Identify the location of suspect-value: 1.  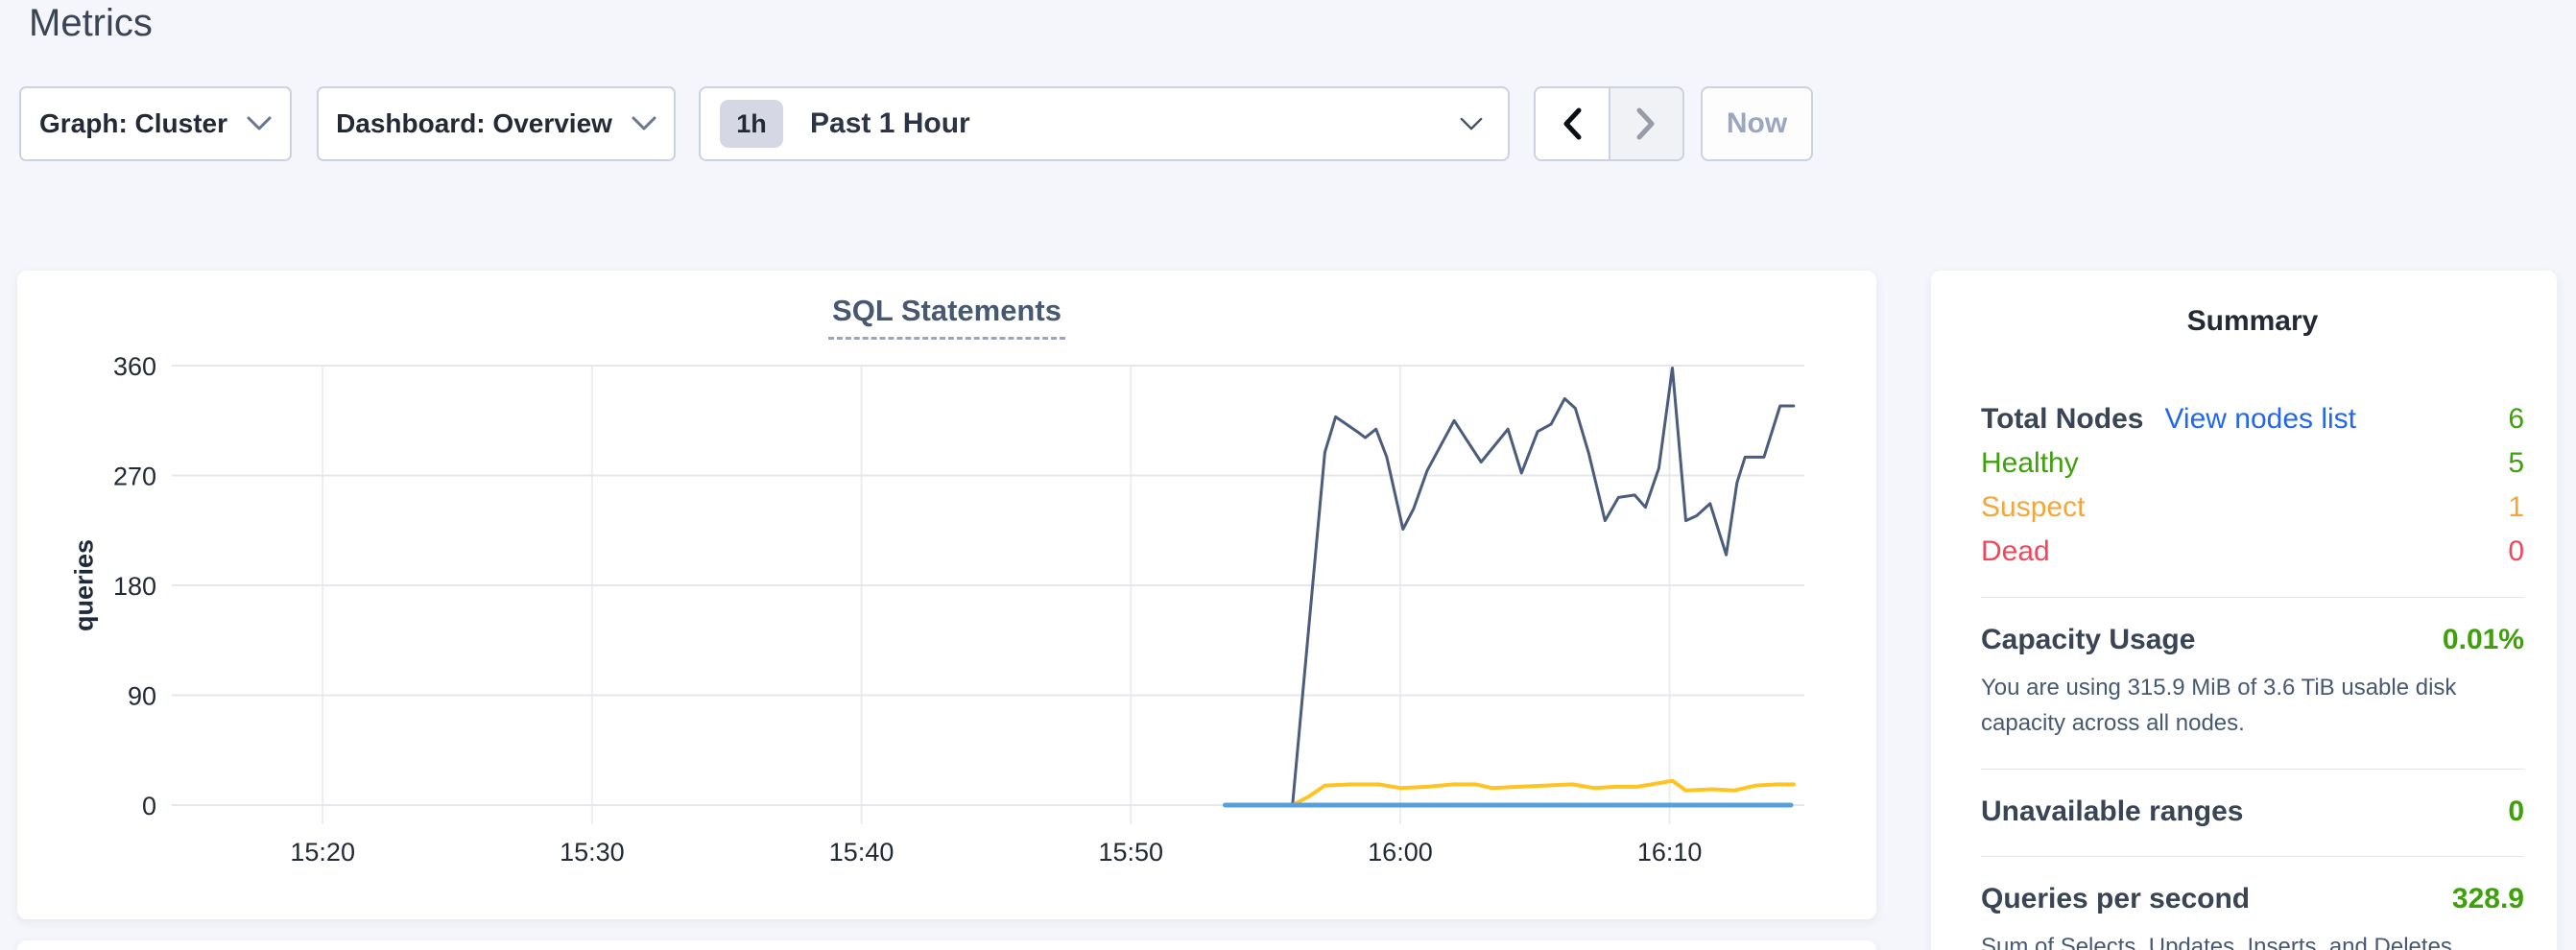
(2516, 507).